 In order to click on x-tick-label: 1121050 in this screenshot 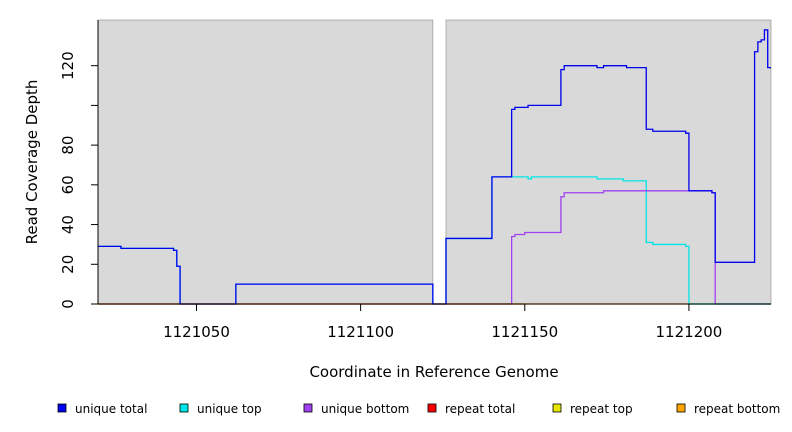, I will do `click(196, 332)`.